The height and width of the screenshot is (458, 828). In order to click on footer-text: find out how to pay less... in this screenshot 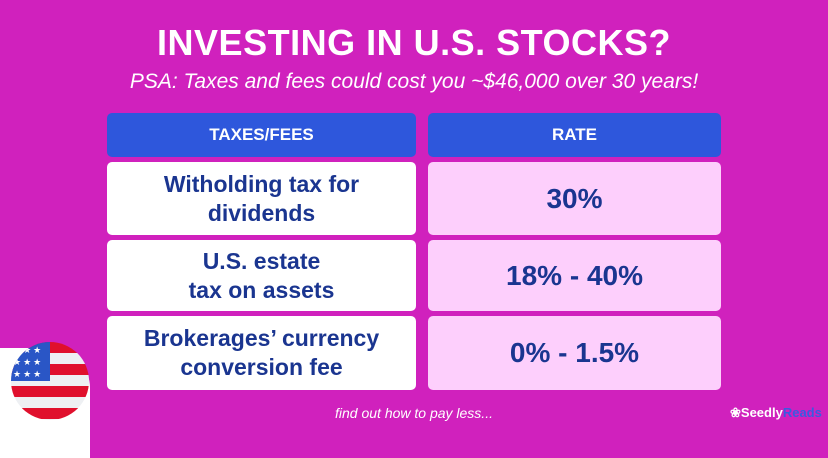, I will do `click(414, 413)`.